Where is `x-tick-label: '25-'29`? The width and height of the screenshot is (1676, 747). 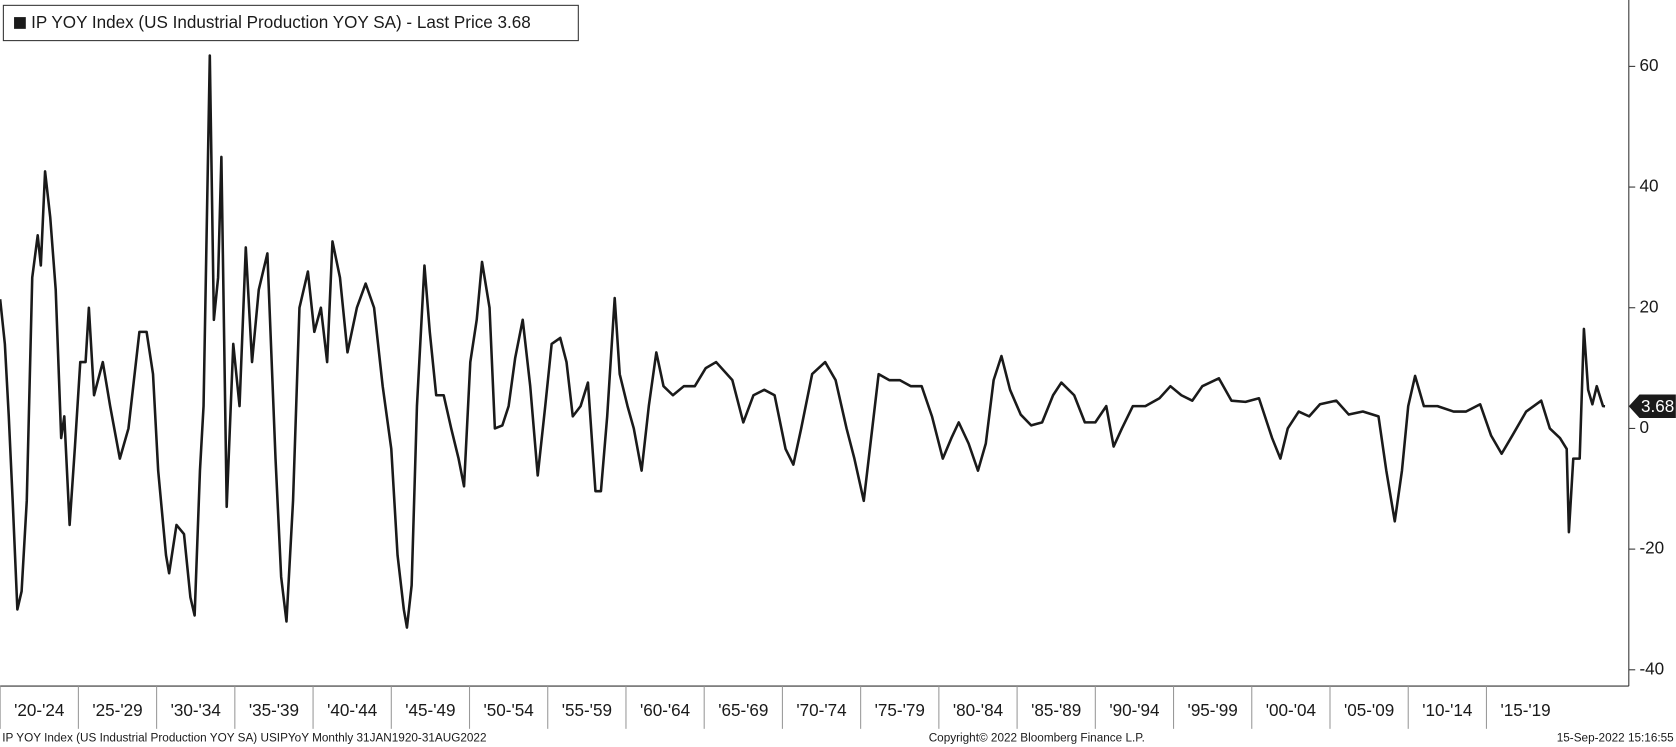 x-tick-label: '25-'29 is located at coordinates (117, 710).